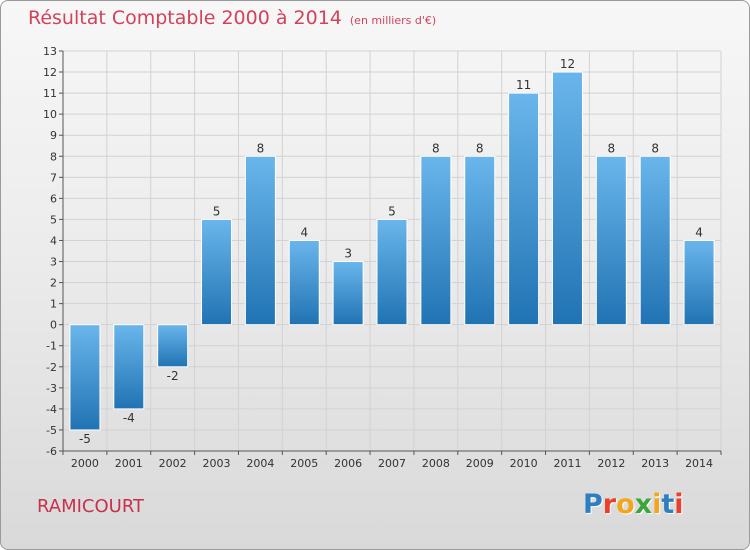  Describe the element at coordinates (85, 439) in the screenshot. I see `value-label-2000: -5` at that location.